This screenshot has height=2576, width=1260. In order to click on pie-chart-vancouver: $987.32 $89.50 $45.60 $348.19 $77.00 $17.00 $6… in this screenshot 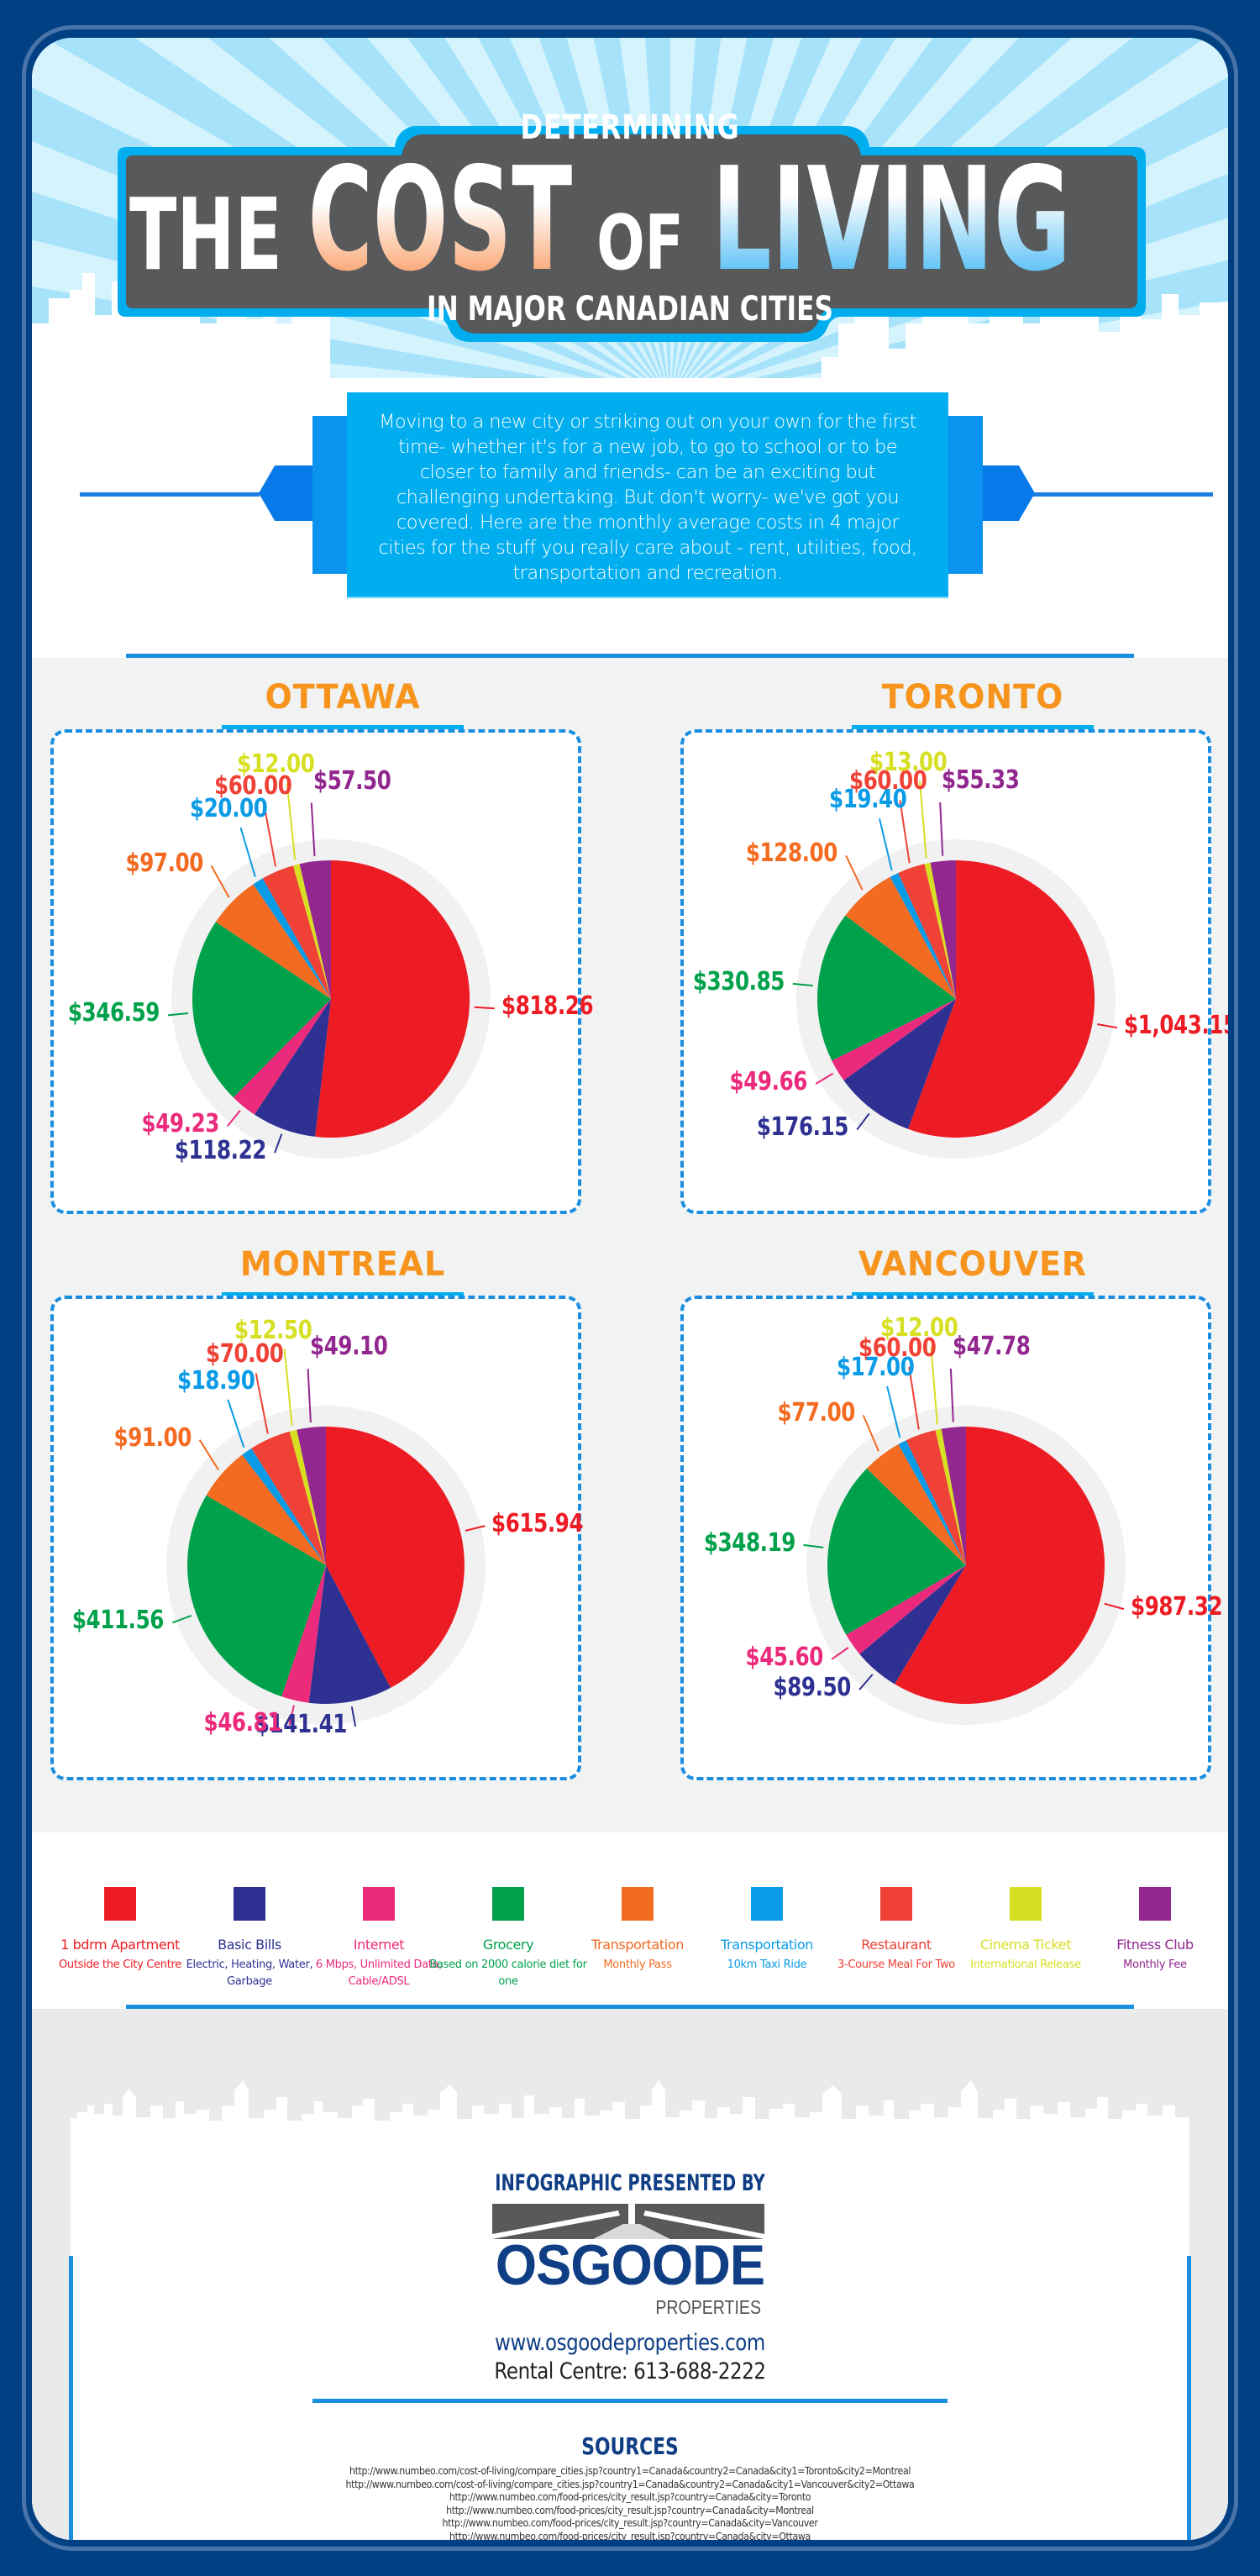, I will do `click(951, 1538)`.